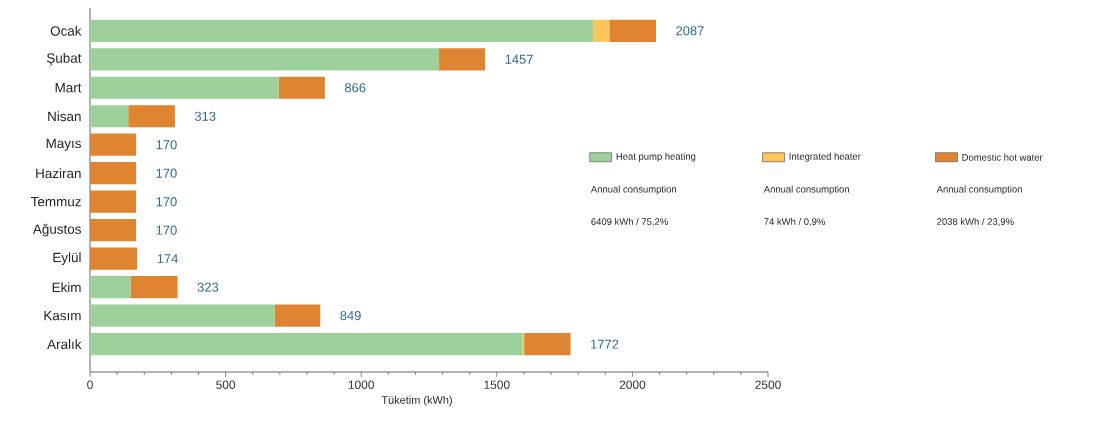 This screenshot has width=1095, height=434. I want to click on x-tick-label: 1500, so click(497, 384).